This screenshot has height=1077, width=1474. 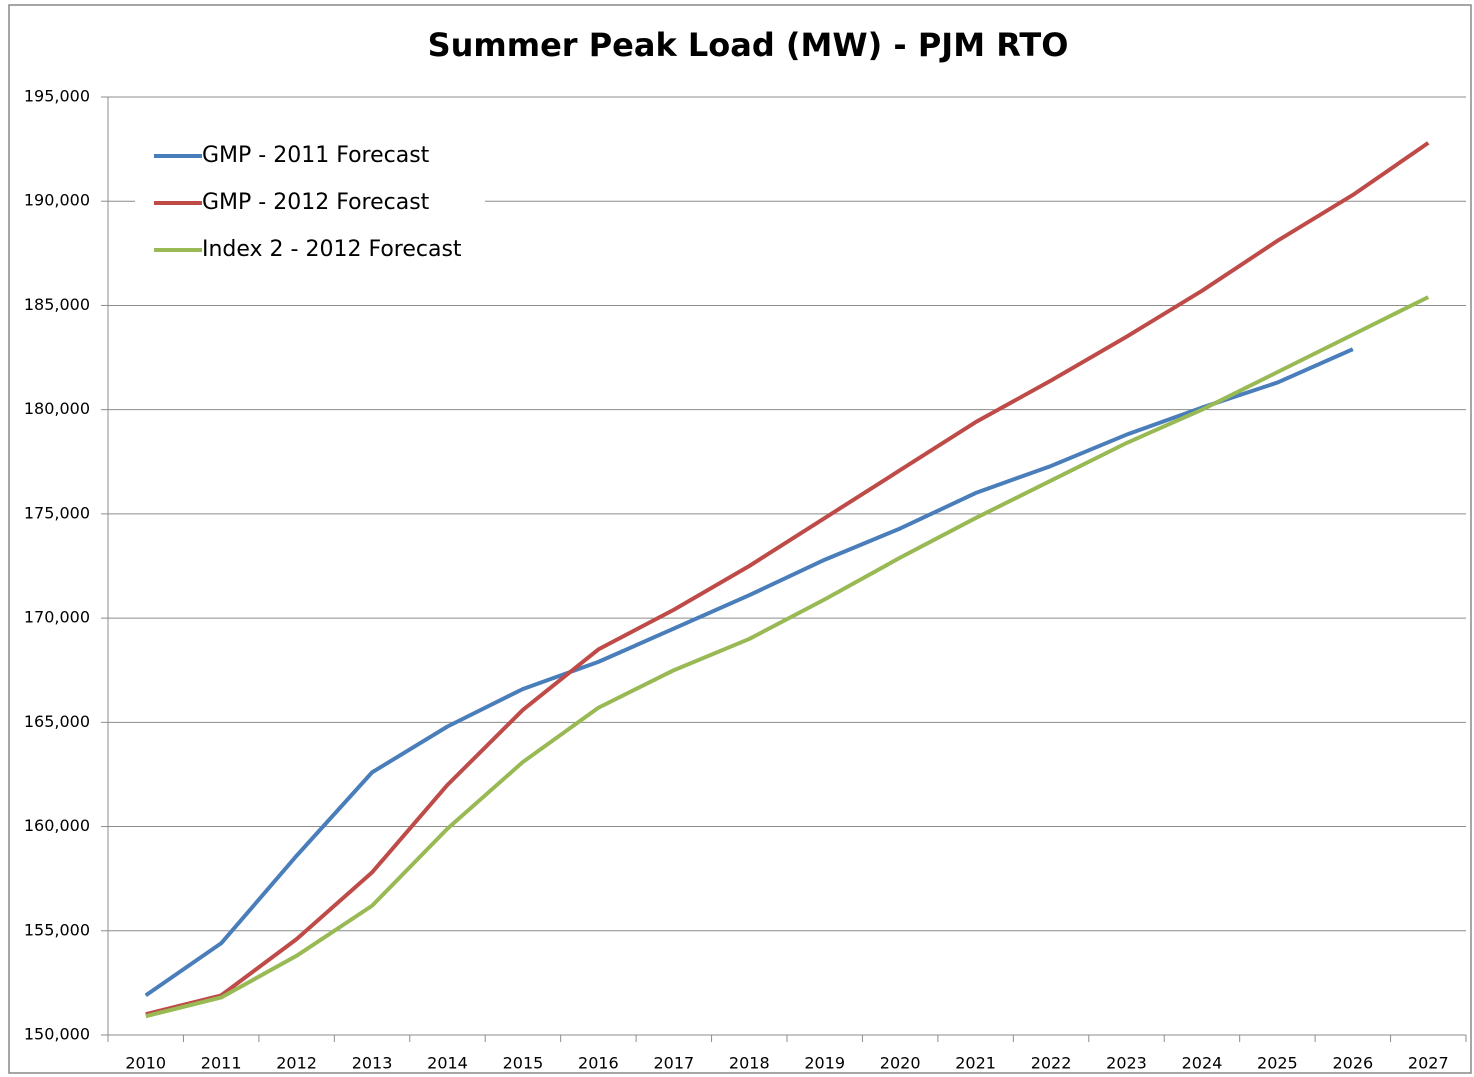 I want to click on x-tick-label: 2012, so click(x=296, y=1063).